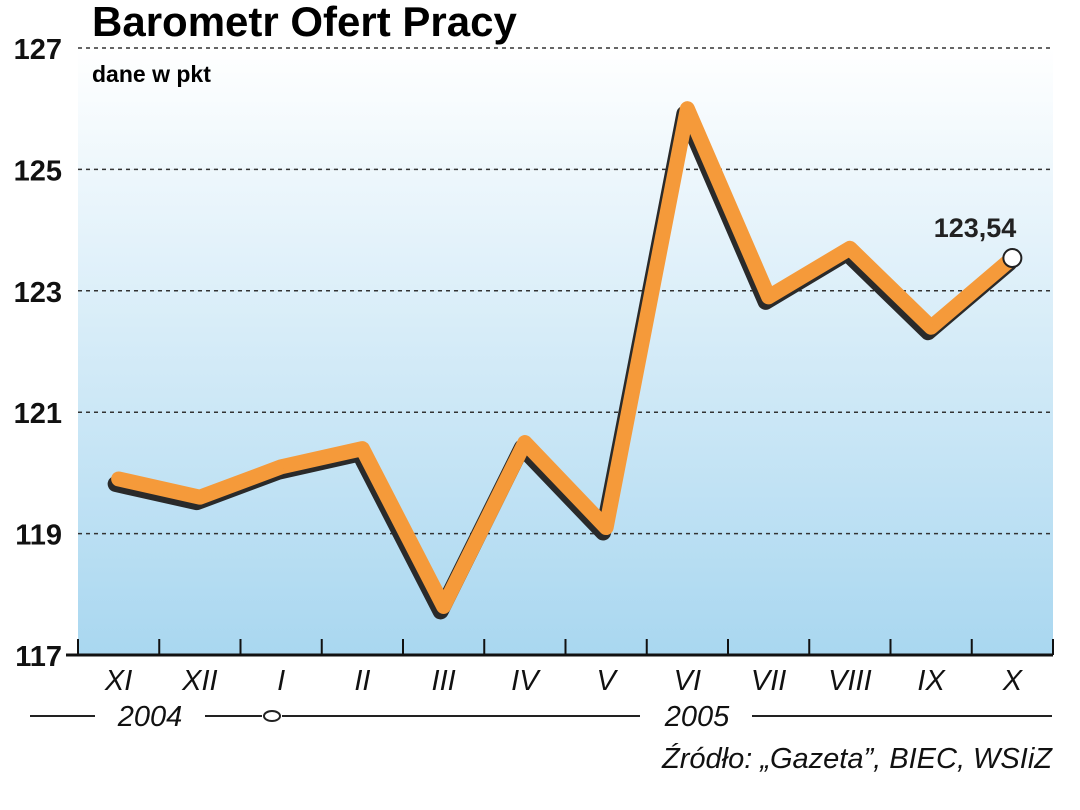  I want to click on last-value-label: 123,54, so click(975, 228).